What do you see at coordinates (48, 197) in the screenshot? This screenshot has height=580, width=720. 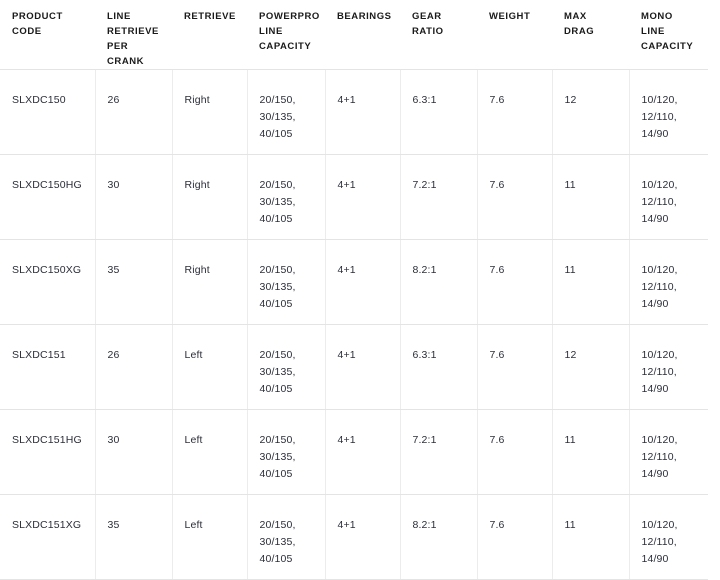 I see `cell-product-code: SLXDC150HG` at bounding box center [48, 197].